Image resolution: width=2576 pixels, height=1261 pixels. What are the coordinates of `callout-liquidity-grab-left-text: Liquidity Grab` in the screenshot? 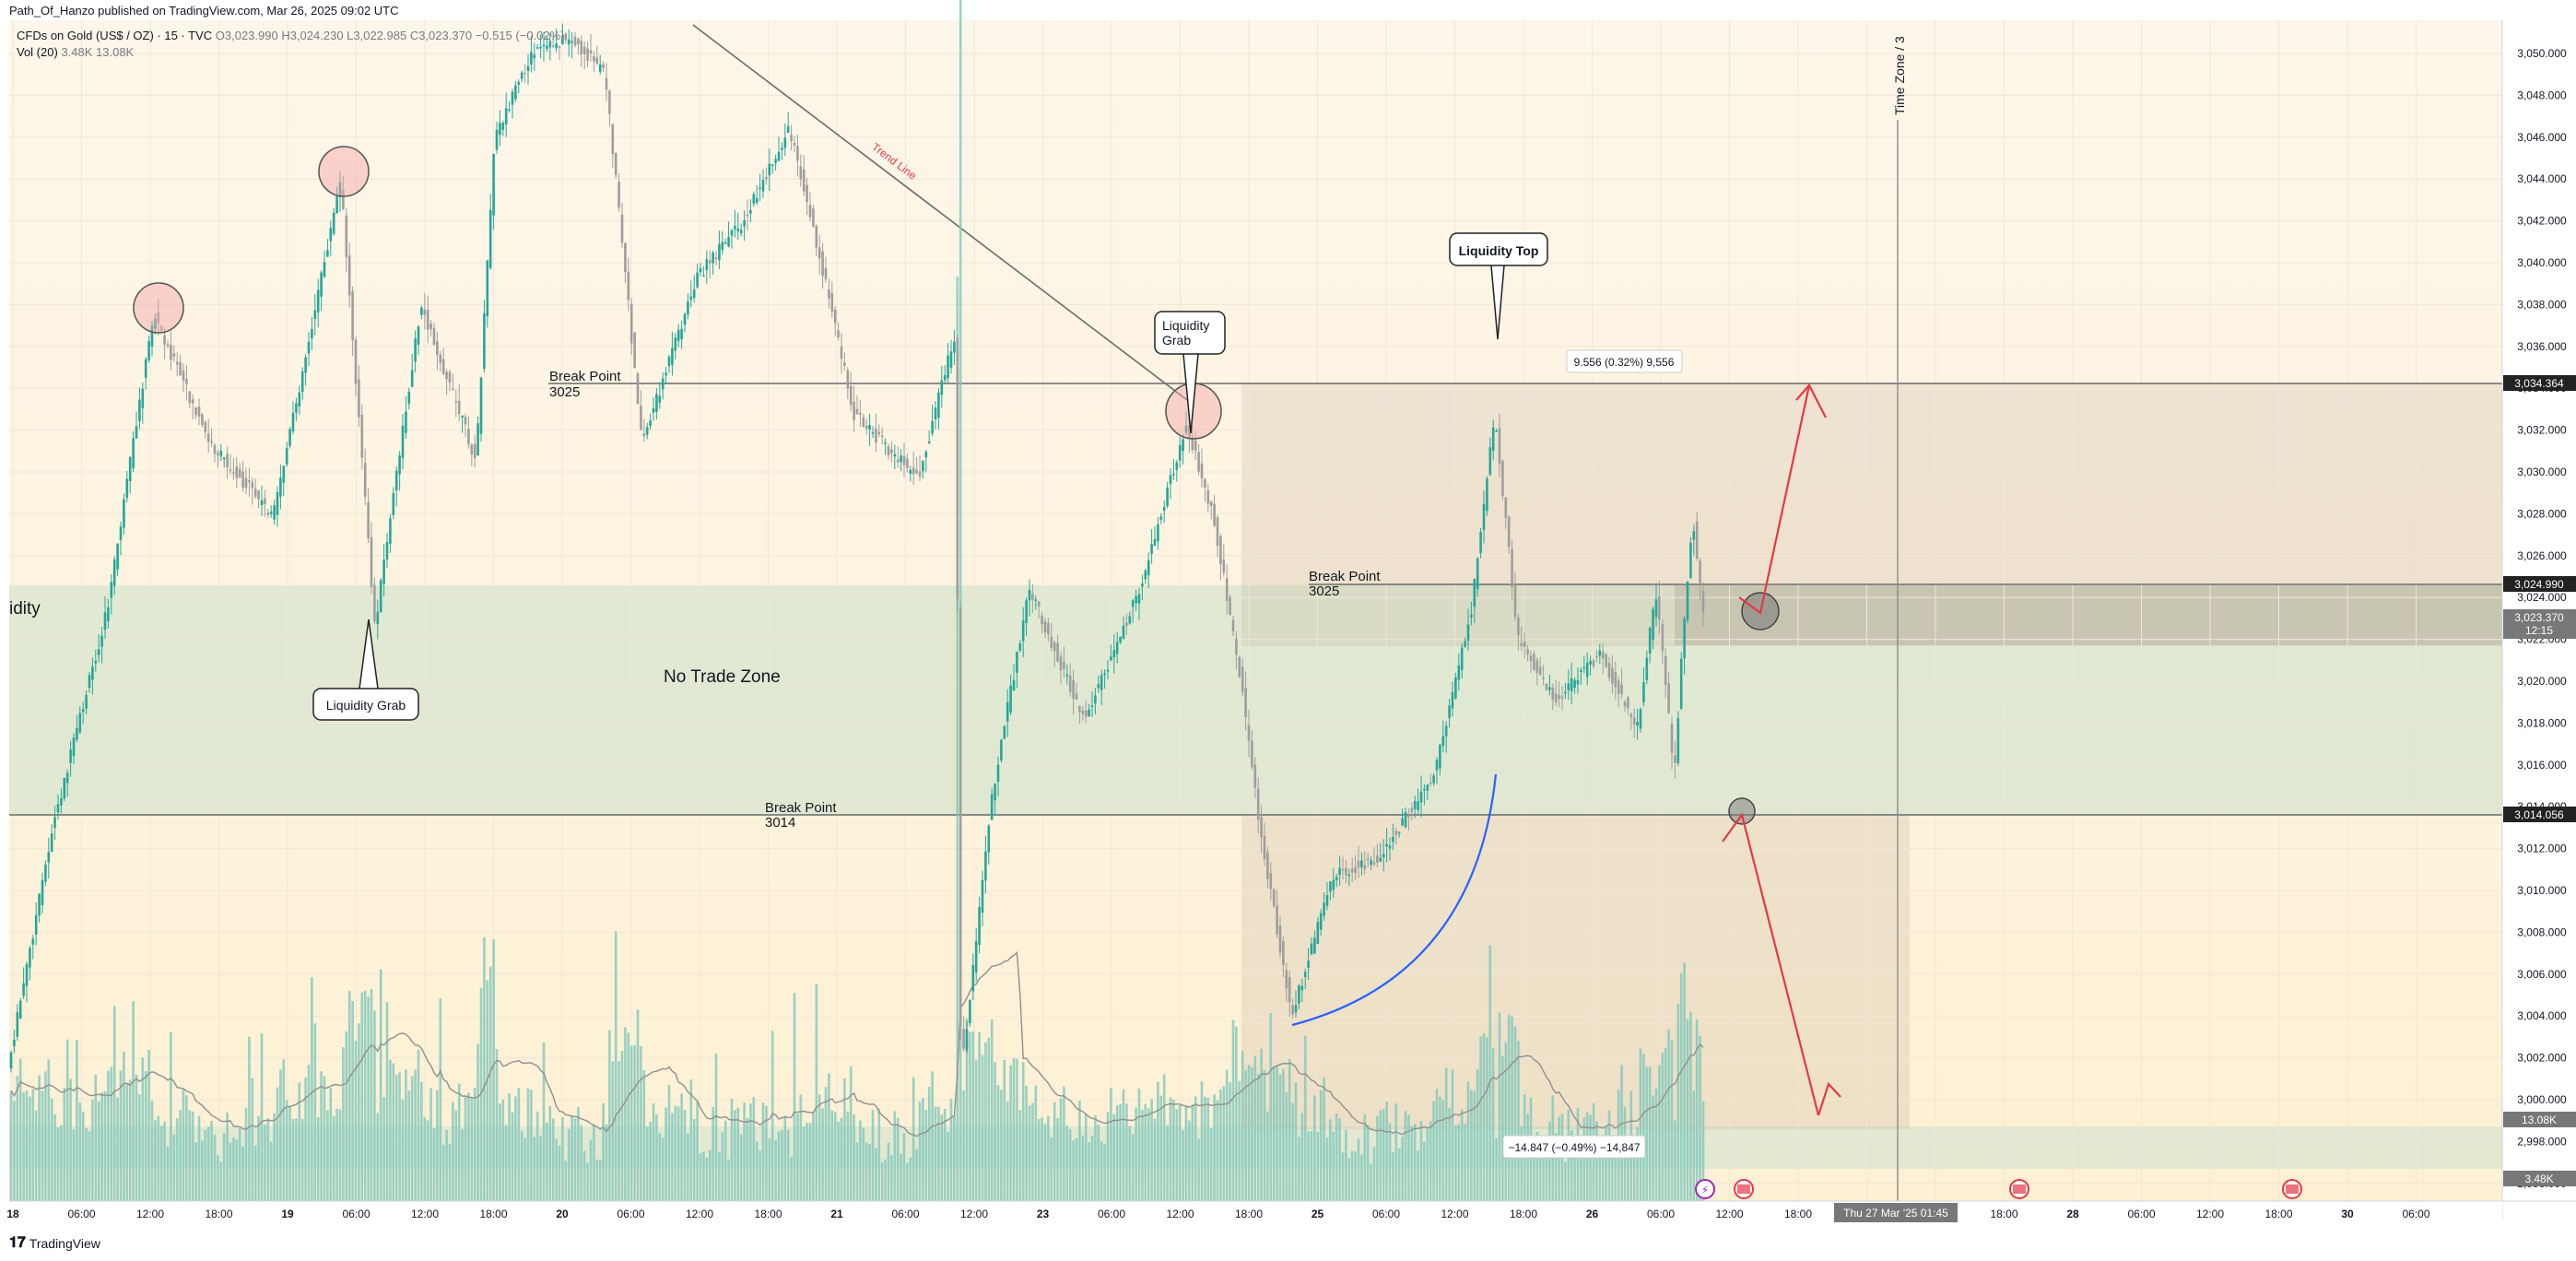 It's located at (366, 705).